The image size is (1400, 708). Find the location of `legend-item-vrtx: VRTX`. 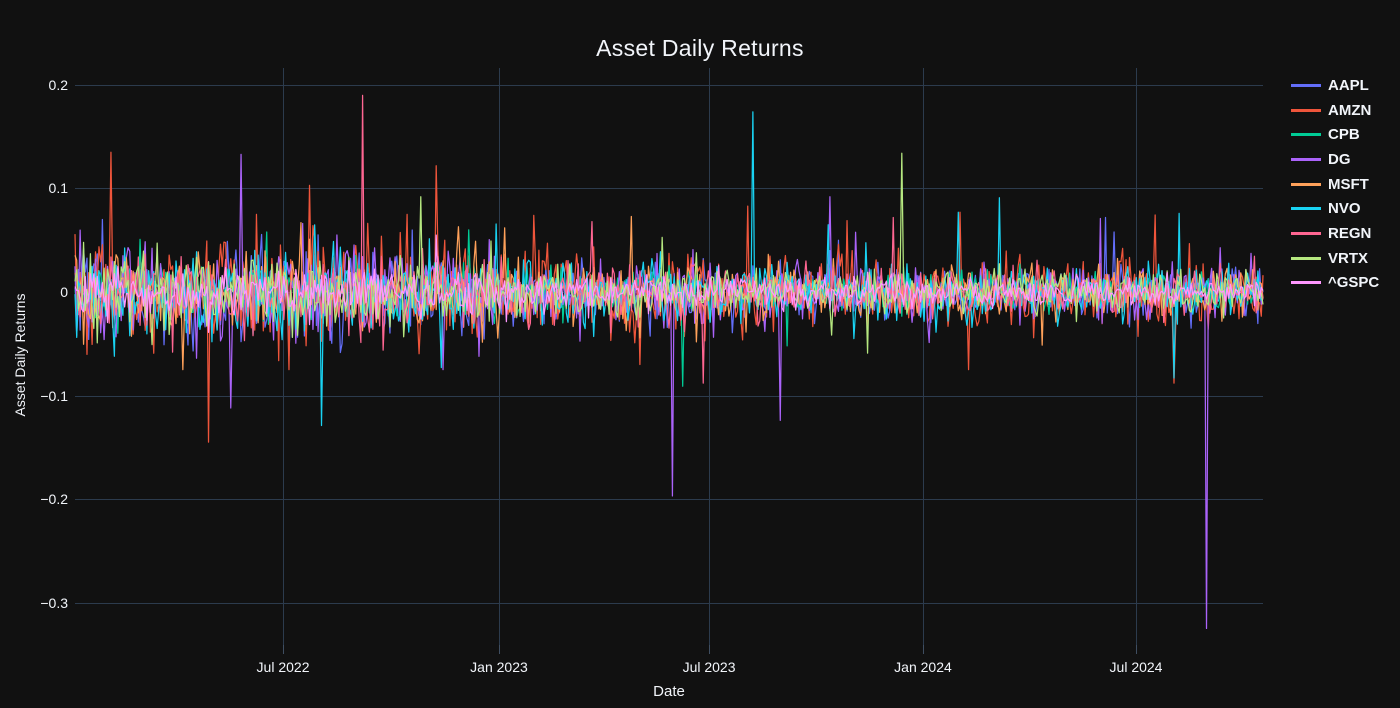

legend-item-vrtx: VRTX is located at coordinates (1335, 258).